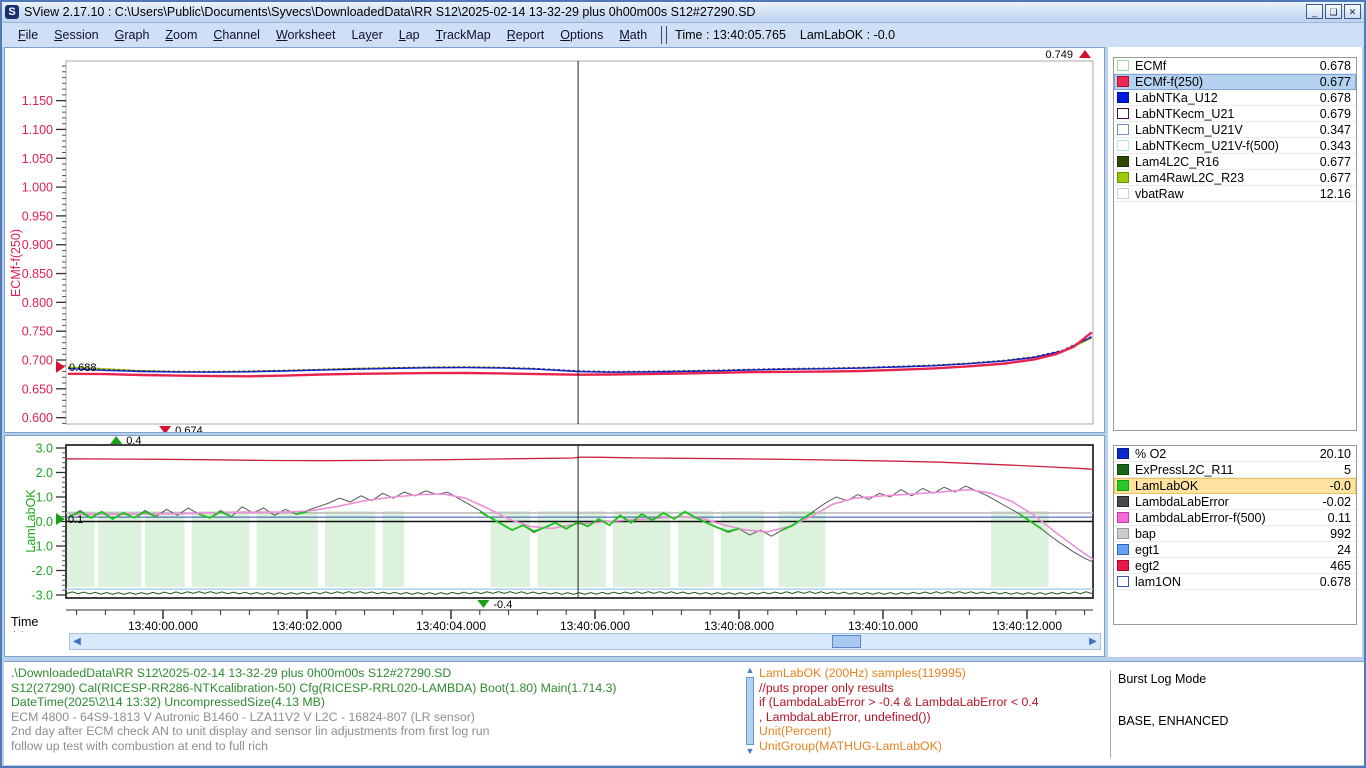  I want to click on menu-lap: Lap, so click(409, 35).